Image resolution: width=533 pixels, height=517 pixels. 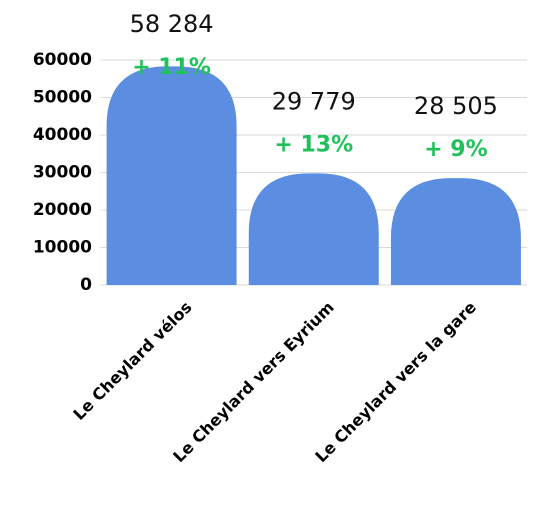 What do you see at coordinates (62, 98) in the screenshot?
I see `y-tick-label: 50000` at bounding box center [62, 98].